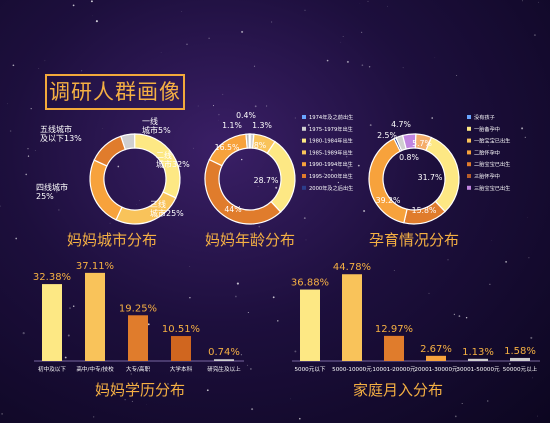  Describe the element at coordinates (484, 117) in the screenshot. I see `legend-label: 没有孩子` at that location.